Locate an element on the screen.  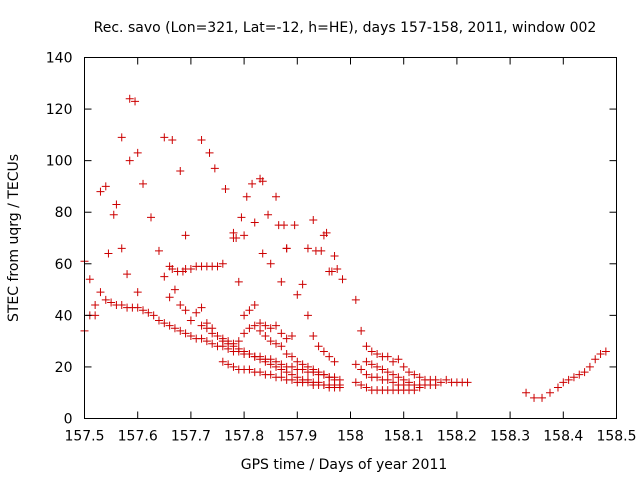
x-tick-label: 157.9 is located at coordinates (297, 437).